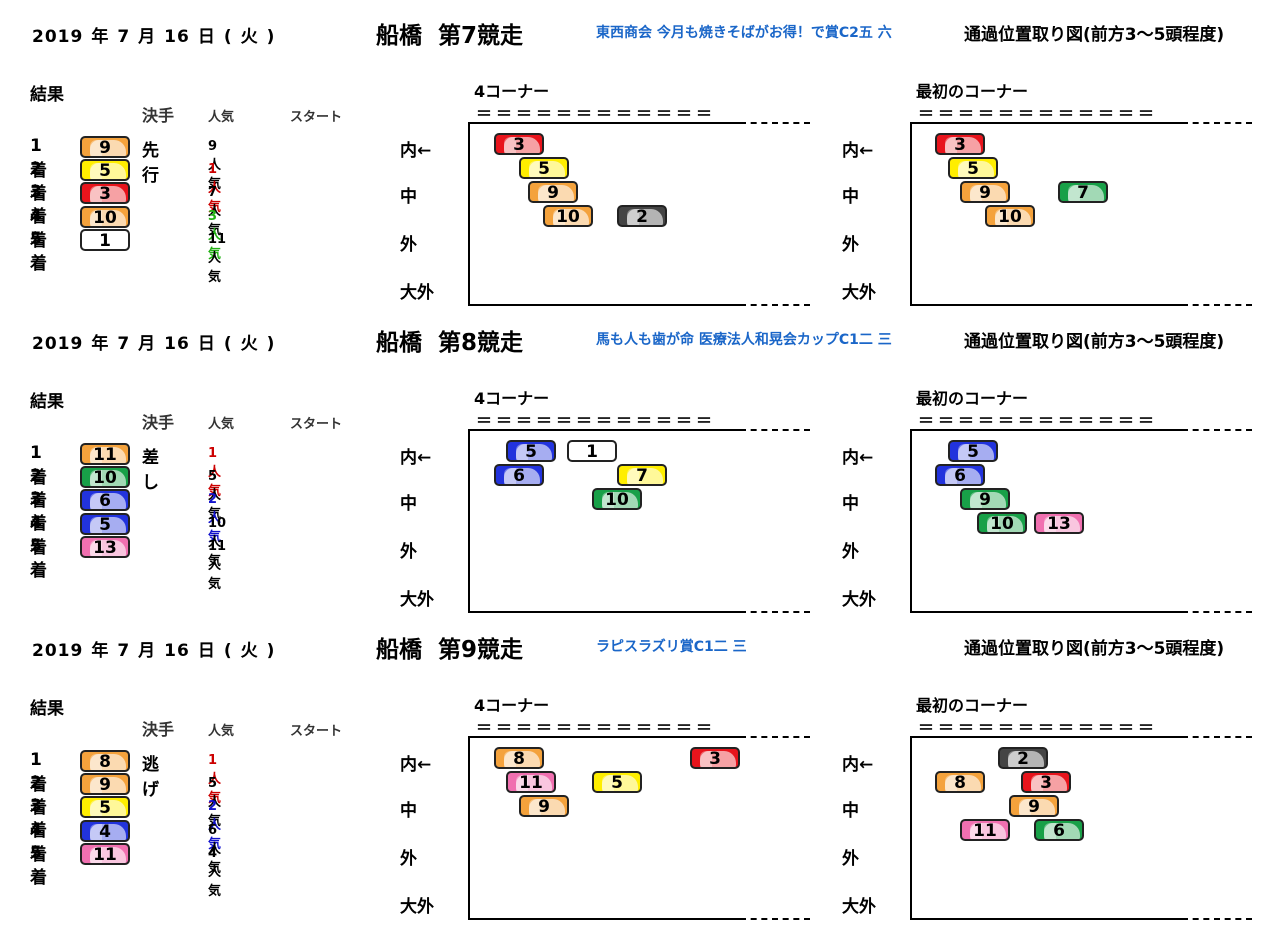 The width and height of the screenshot is (1280, 947). Describe the element at coordinates (1046, 521) in the screenshot. I see `corner1-track-box` at that location.